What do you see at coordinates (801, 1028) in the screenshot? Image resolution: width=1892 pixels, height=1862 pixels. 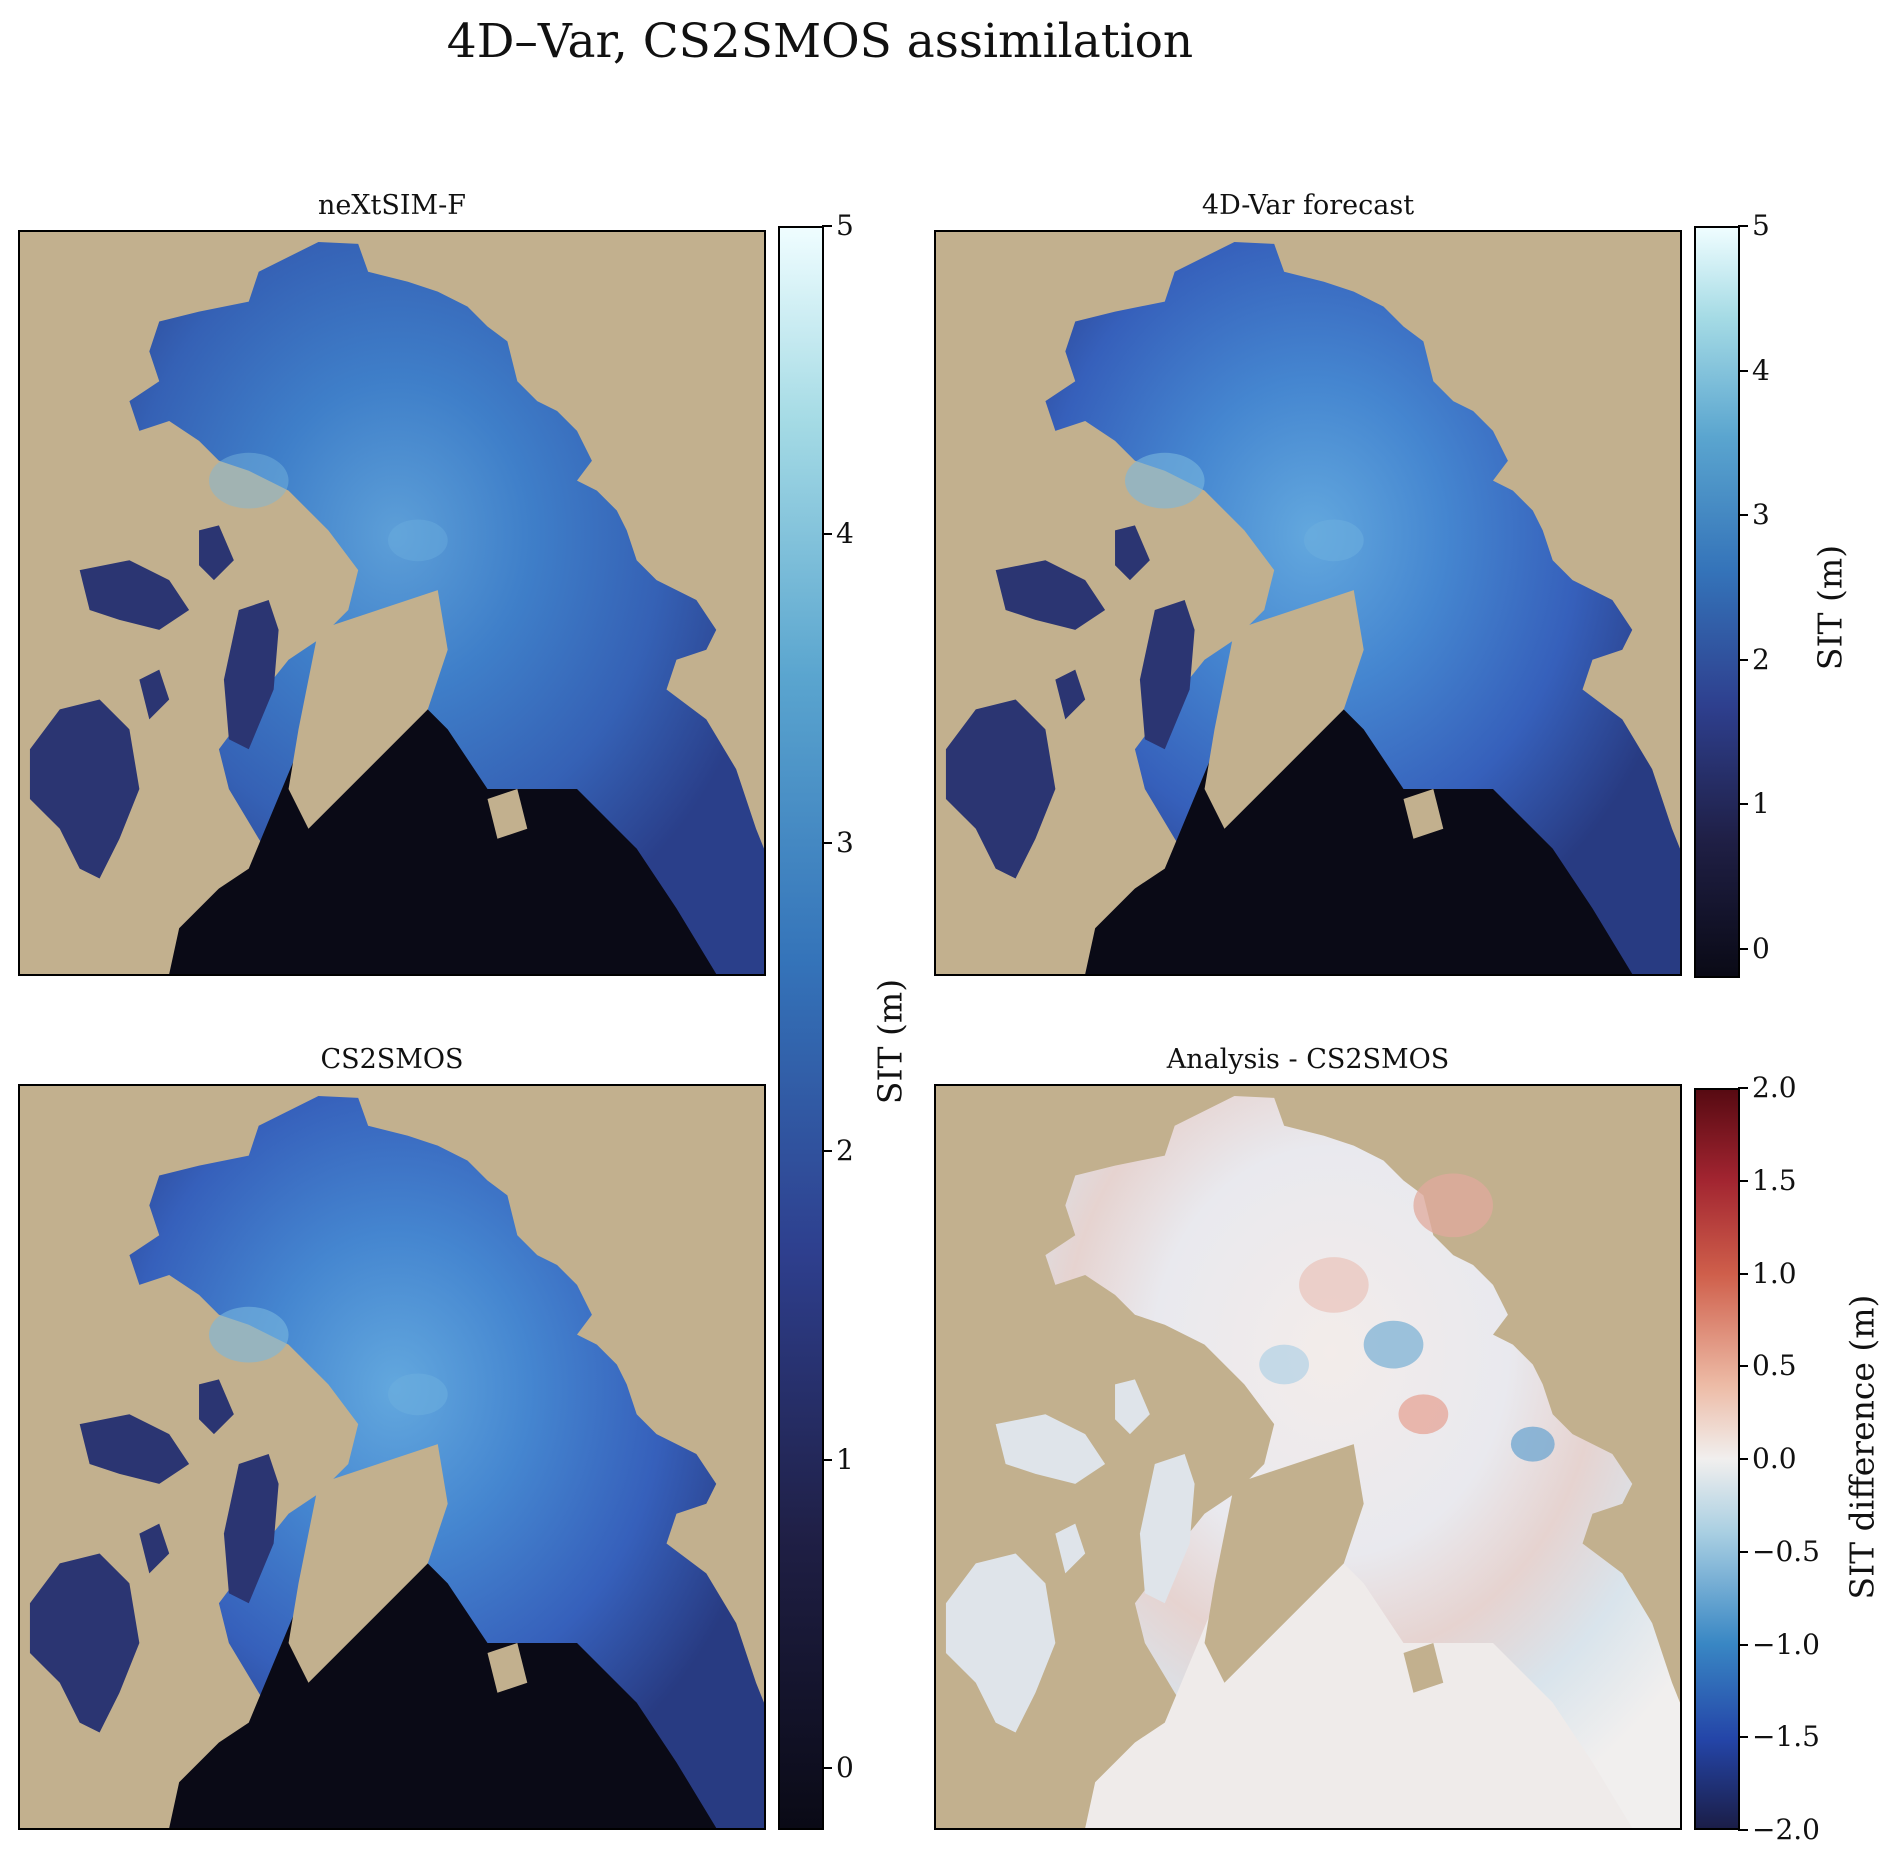 I see `colorbar-sit-large` at bounding box center [801, 1028].